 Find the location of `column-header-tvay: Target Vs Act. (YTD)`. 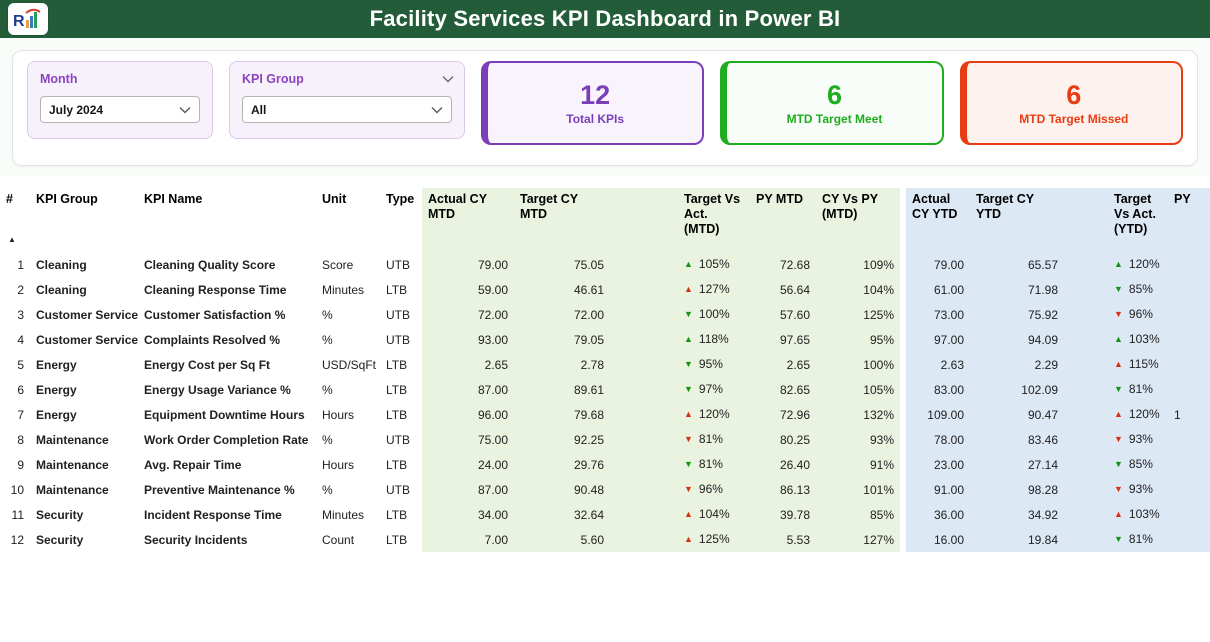

column-header-tvay: Target Vs Act. (YTD) is located at coordinates (1138, 220).